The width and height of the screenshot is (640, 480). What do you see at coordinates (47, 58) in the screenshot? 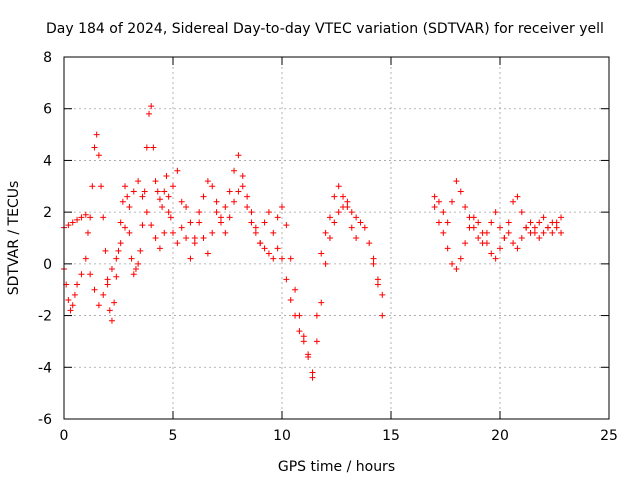
I see `y-tick-label: 8` at bounding box center [47, 58].